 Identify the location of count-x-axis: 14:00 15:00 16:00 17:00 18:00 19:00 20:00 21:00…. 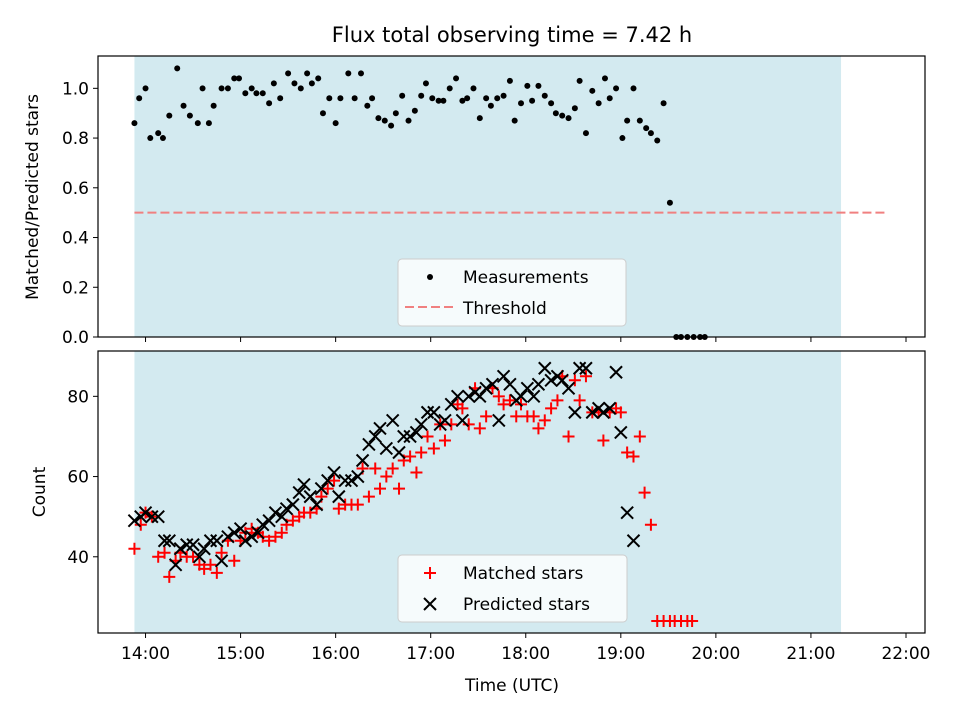
(525, 648).